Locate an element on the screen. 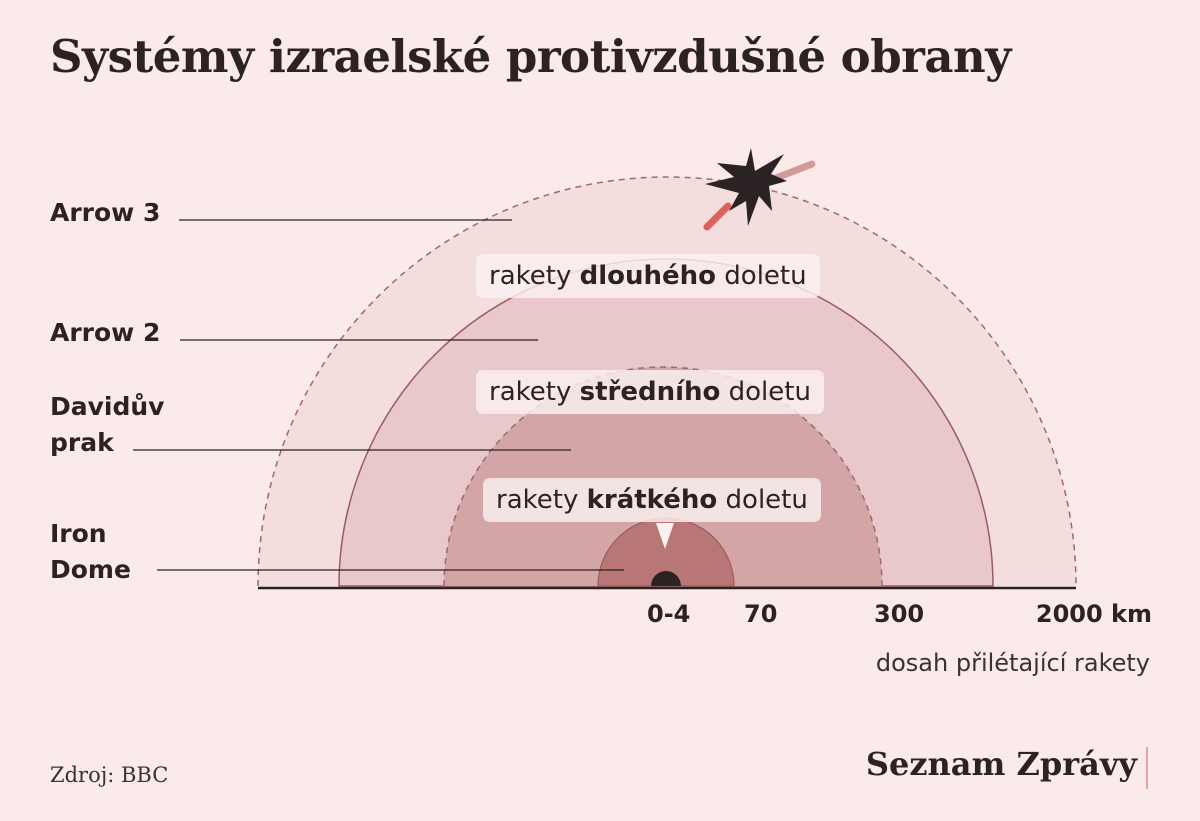 The height and width of the screenshot is (821, 1200). zone-short-prefix: rakety is located at coordinates (541, 500).